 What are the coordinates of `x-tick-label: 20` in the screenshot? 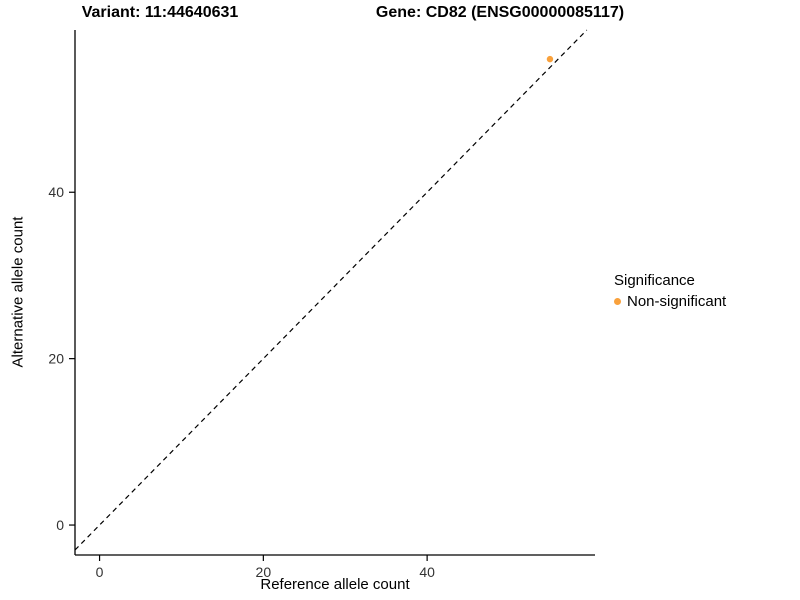 It's located at (264, 572).